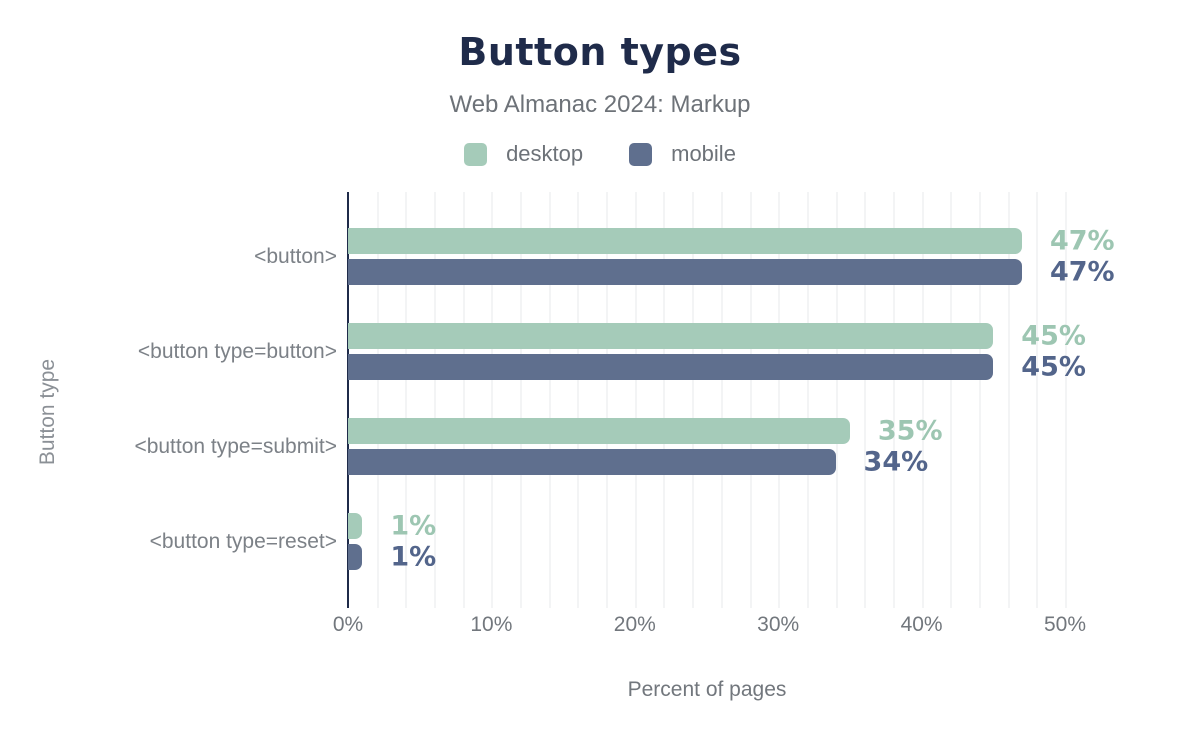 The height and width of the screenshot is (742, 1200). What do you see at coordinates (47, 412) in the screenshot?
I see `y-axis-title: Button type` at bounding box center [47, 412].